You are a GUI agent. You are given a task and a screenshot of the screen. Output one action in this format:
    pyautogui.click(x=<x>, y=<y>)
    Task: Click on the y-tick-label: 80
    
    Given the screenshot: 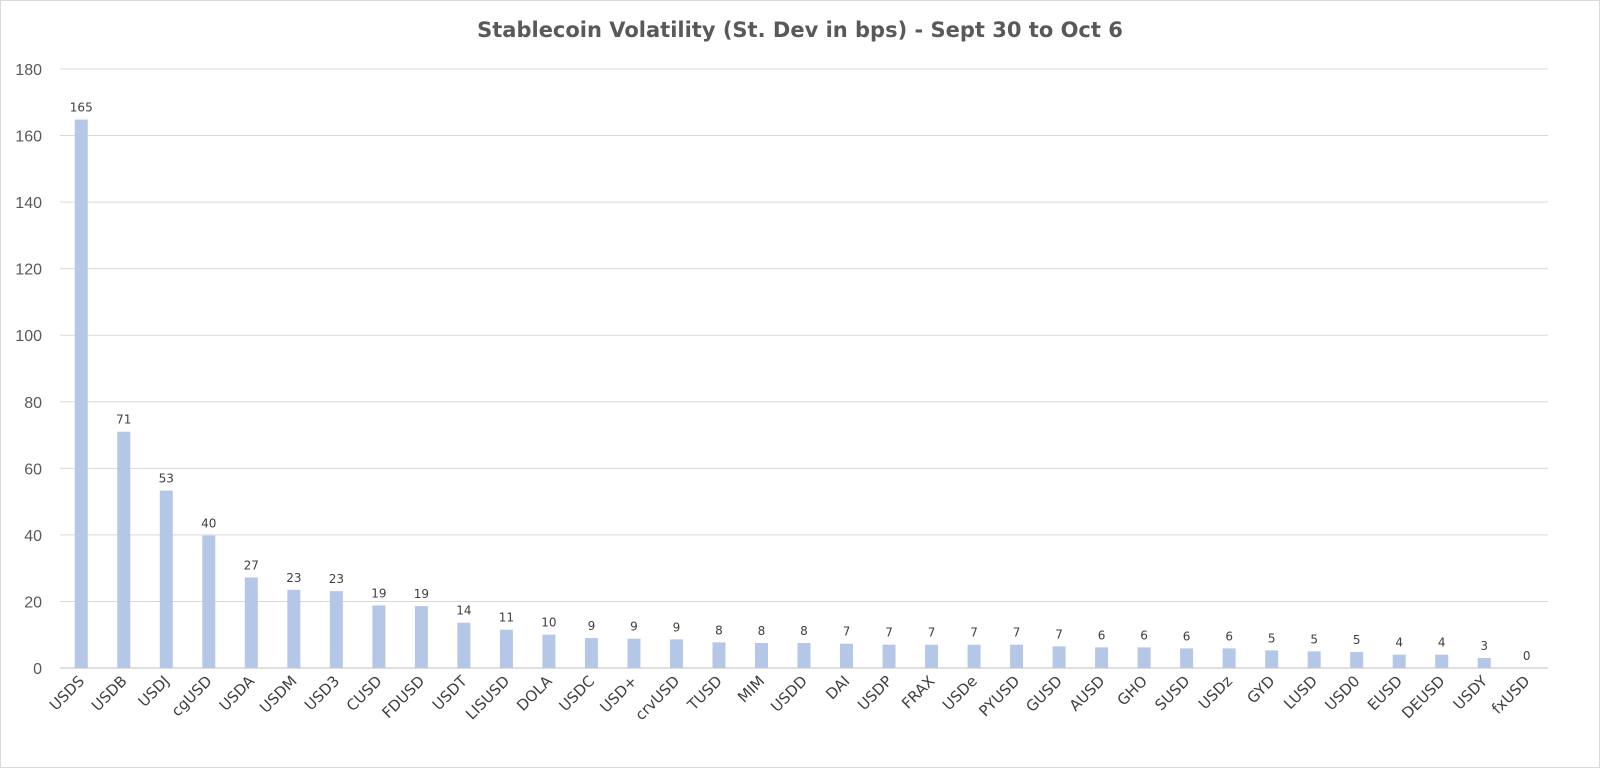 What is the action you would take?
    pyautogui.click(x=33, y=403)
    